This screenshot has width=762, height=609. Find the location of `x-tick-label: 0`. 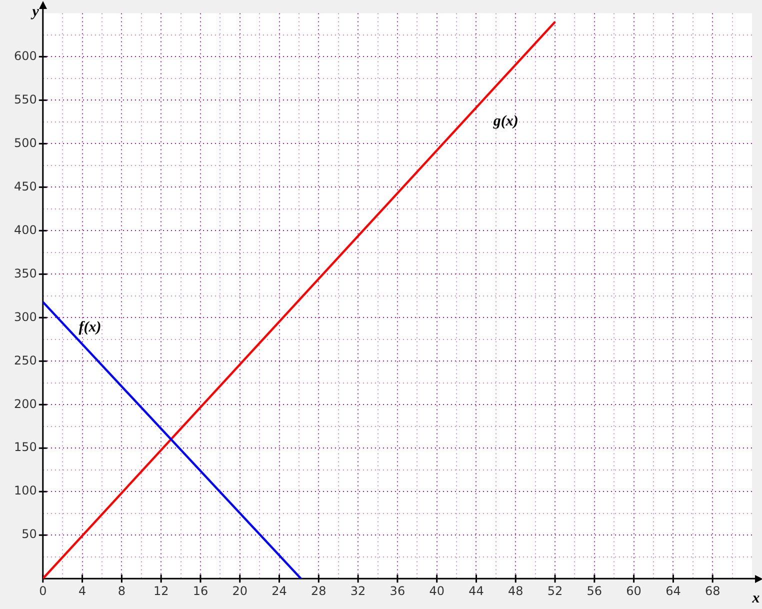

x-tick-label: 0 is located at coordinates (43, 591).